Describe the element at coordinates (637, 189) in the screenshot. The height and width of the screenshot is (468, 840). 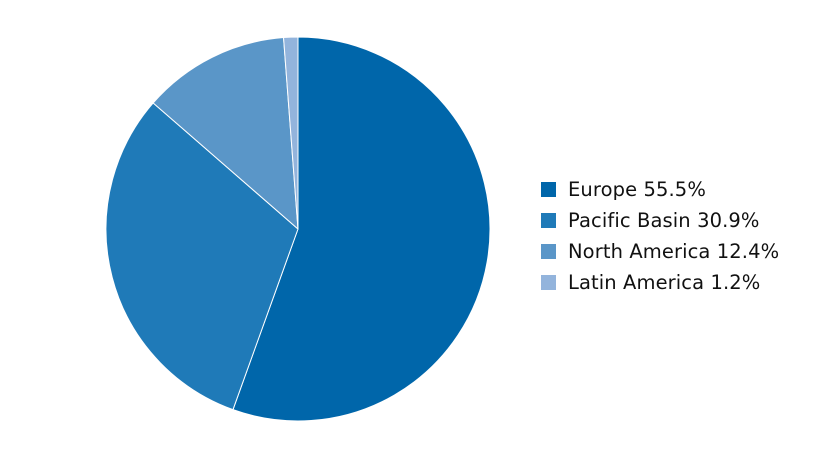
I see `legend-label-europe: Europe 55.5%` at that location.